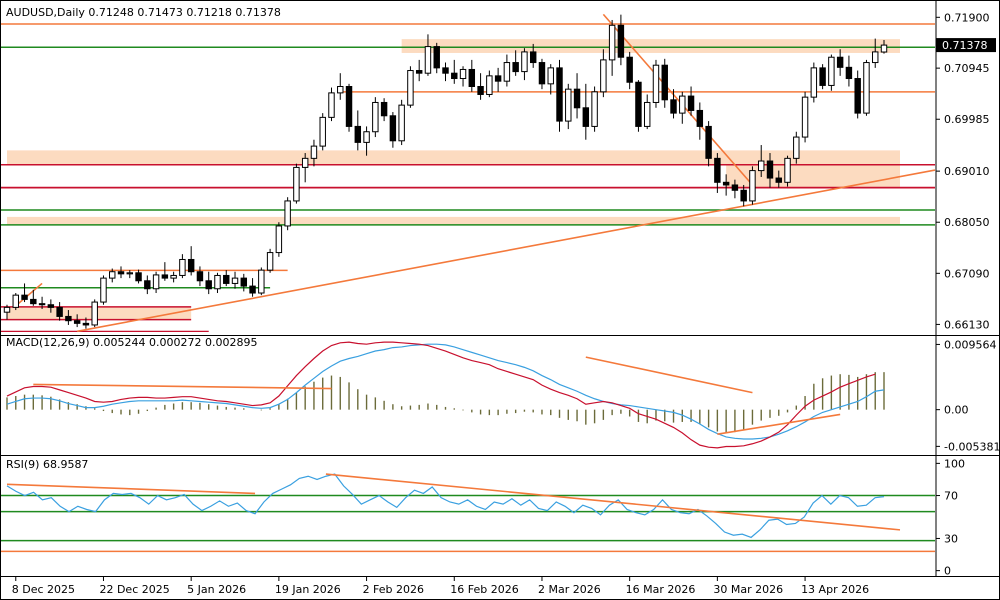  I want to click on rsi-header: RSI(9) 68.9587, so click(47, 464).